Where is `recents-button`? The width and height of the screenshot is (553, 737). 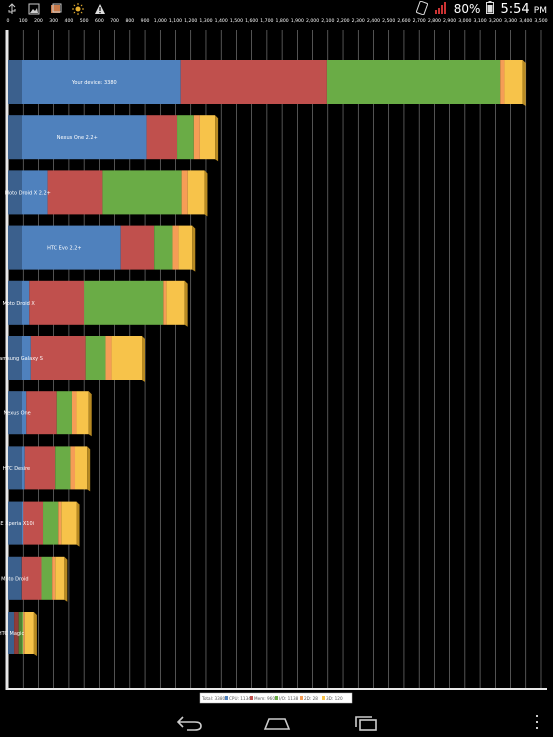
recents-button is located at coordinates (365, 723).